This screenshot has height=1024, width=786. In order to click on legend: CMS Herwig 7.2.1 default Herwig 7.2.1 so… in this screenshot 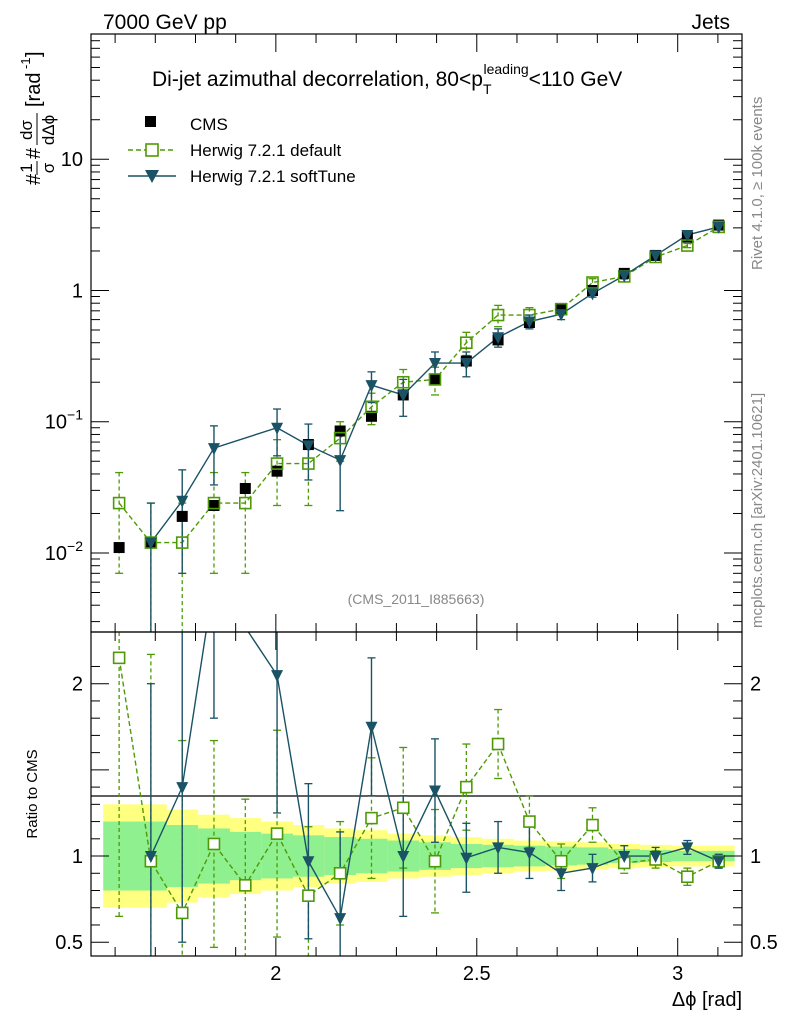, I will do `click(242, 150)`.